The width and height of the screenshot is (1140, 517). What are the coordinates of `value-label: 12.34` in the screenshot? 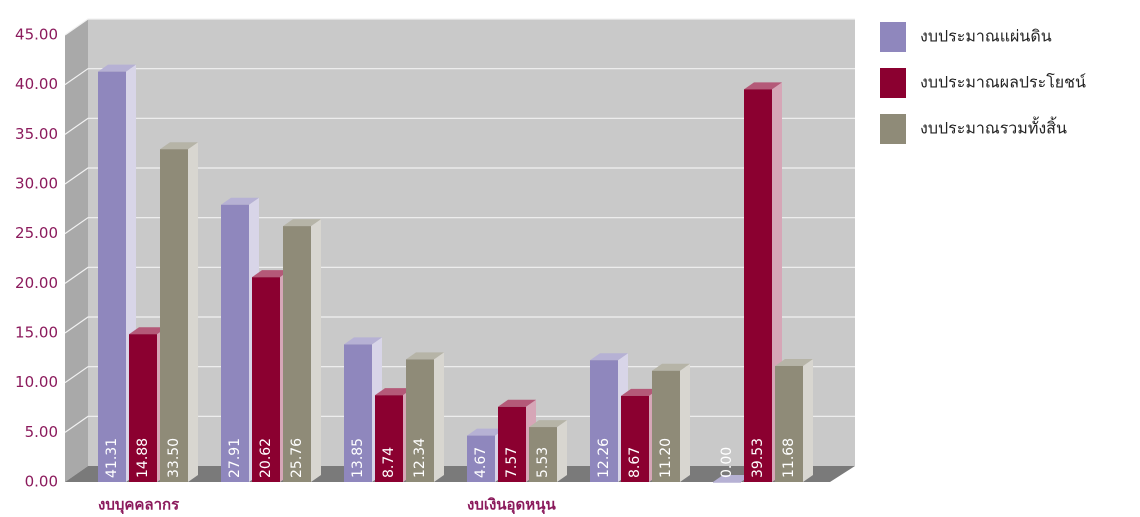 It's located at (420, 458).